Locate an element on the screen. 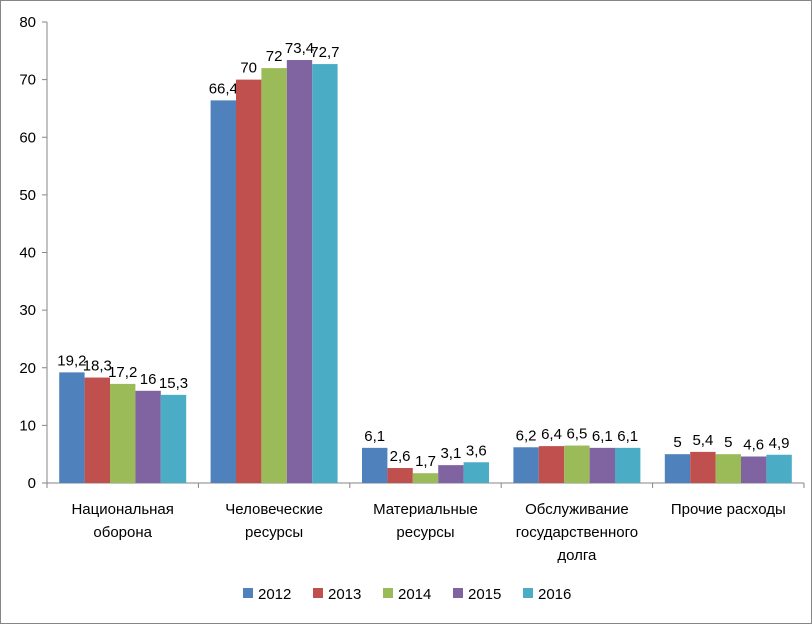  legend-label: 2015 is located at coordinates (484, 594).